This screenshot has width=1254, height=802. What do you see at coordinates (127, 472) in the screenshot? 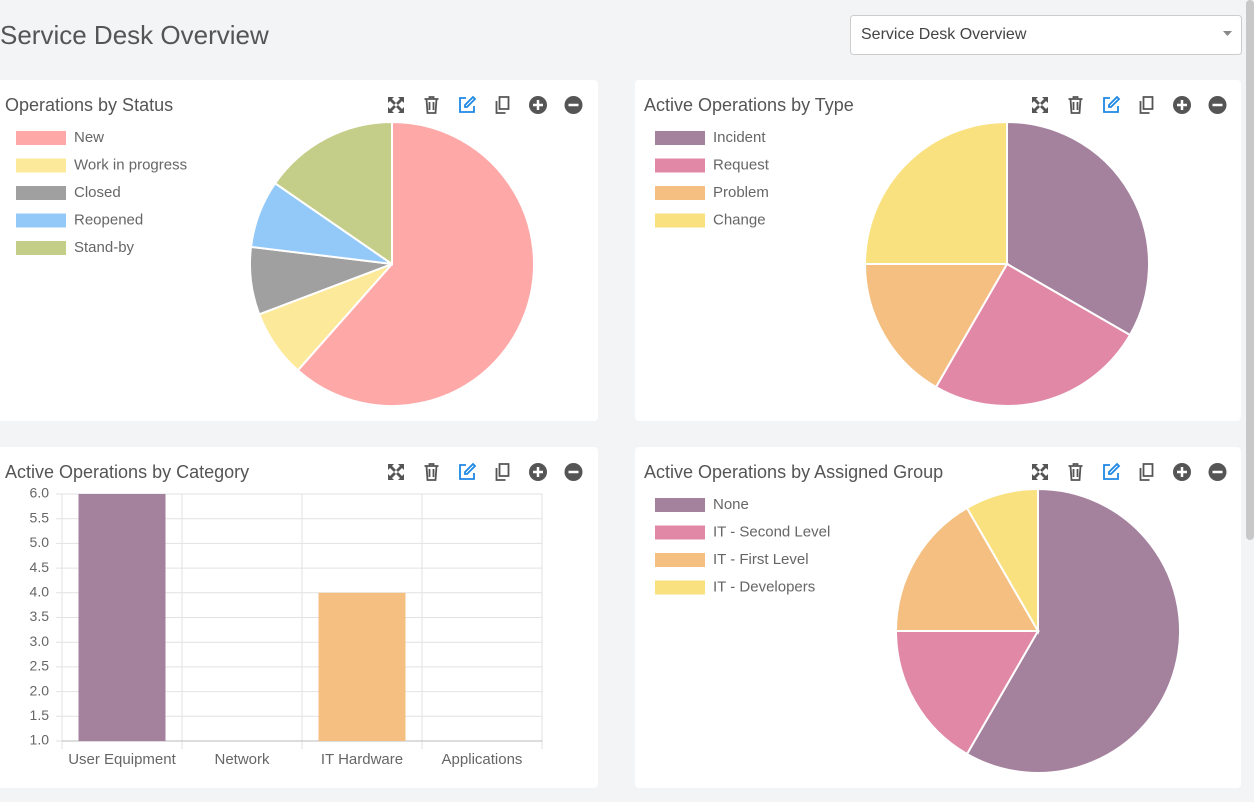
I see `panel-title: Active Operations by Category` at bounding box center [127, 472].